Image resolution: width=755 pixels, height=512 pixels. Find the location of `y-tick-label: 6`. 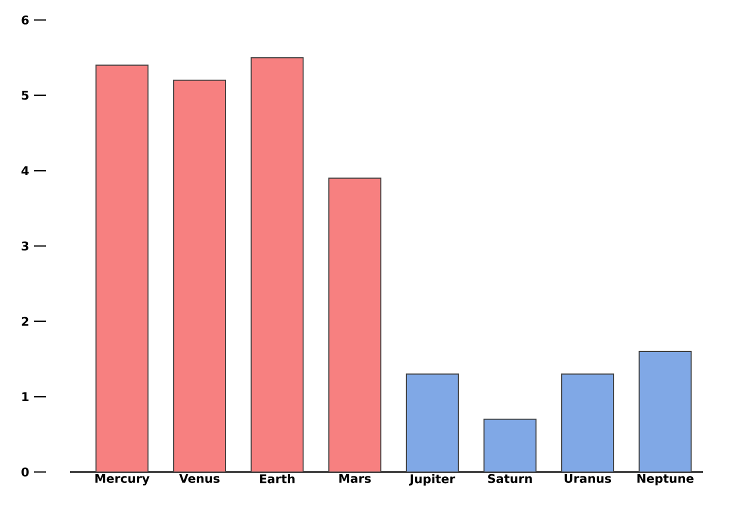

y-tick-label: 6 is located at coordinates (25, 20).